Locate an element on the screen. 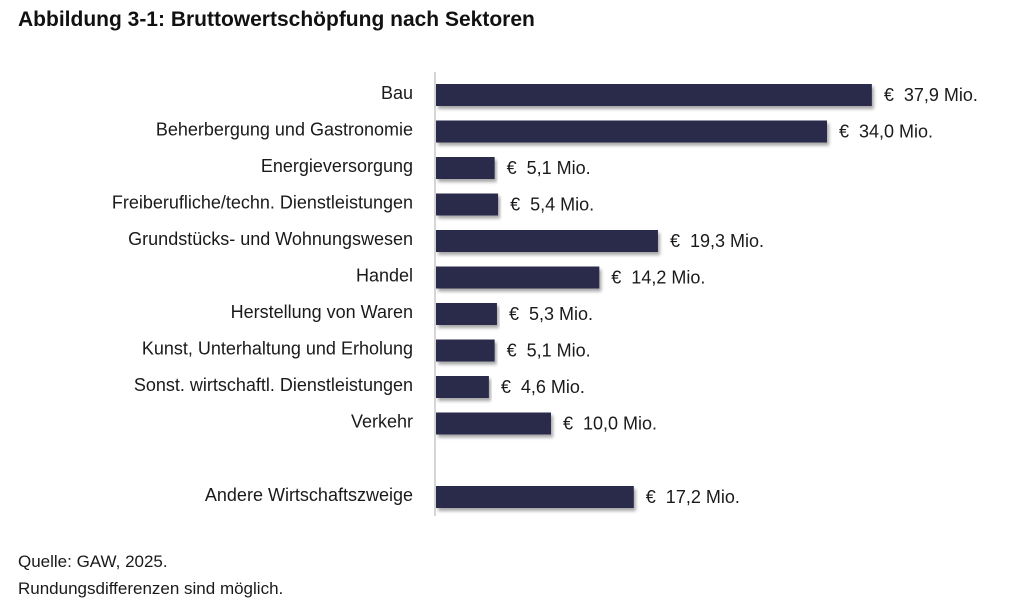 This screenshot has width=1024, height=610. category-label: Kunst, Unterhaltung und Erholung is located at coordinates (277, 348).